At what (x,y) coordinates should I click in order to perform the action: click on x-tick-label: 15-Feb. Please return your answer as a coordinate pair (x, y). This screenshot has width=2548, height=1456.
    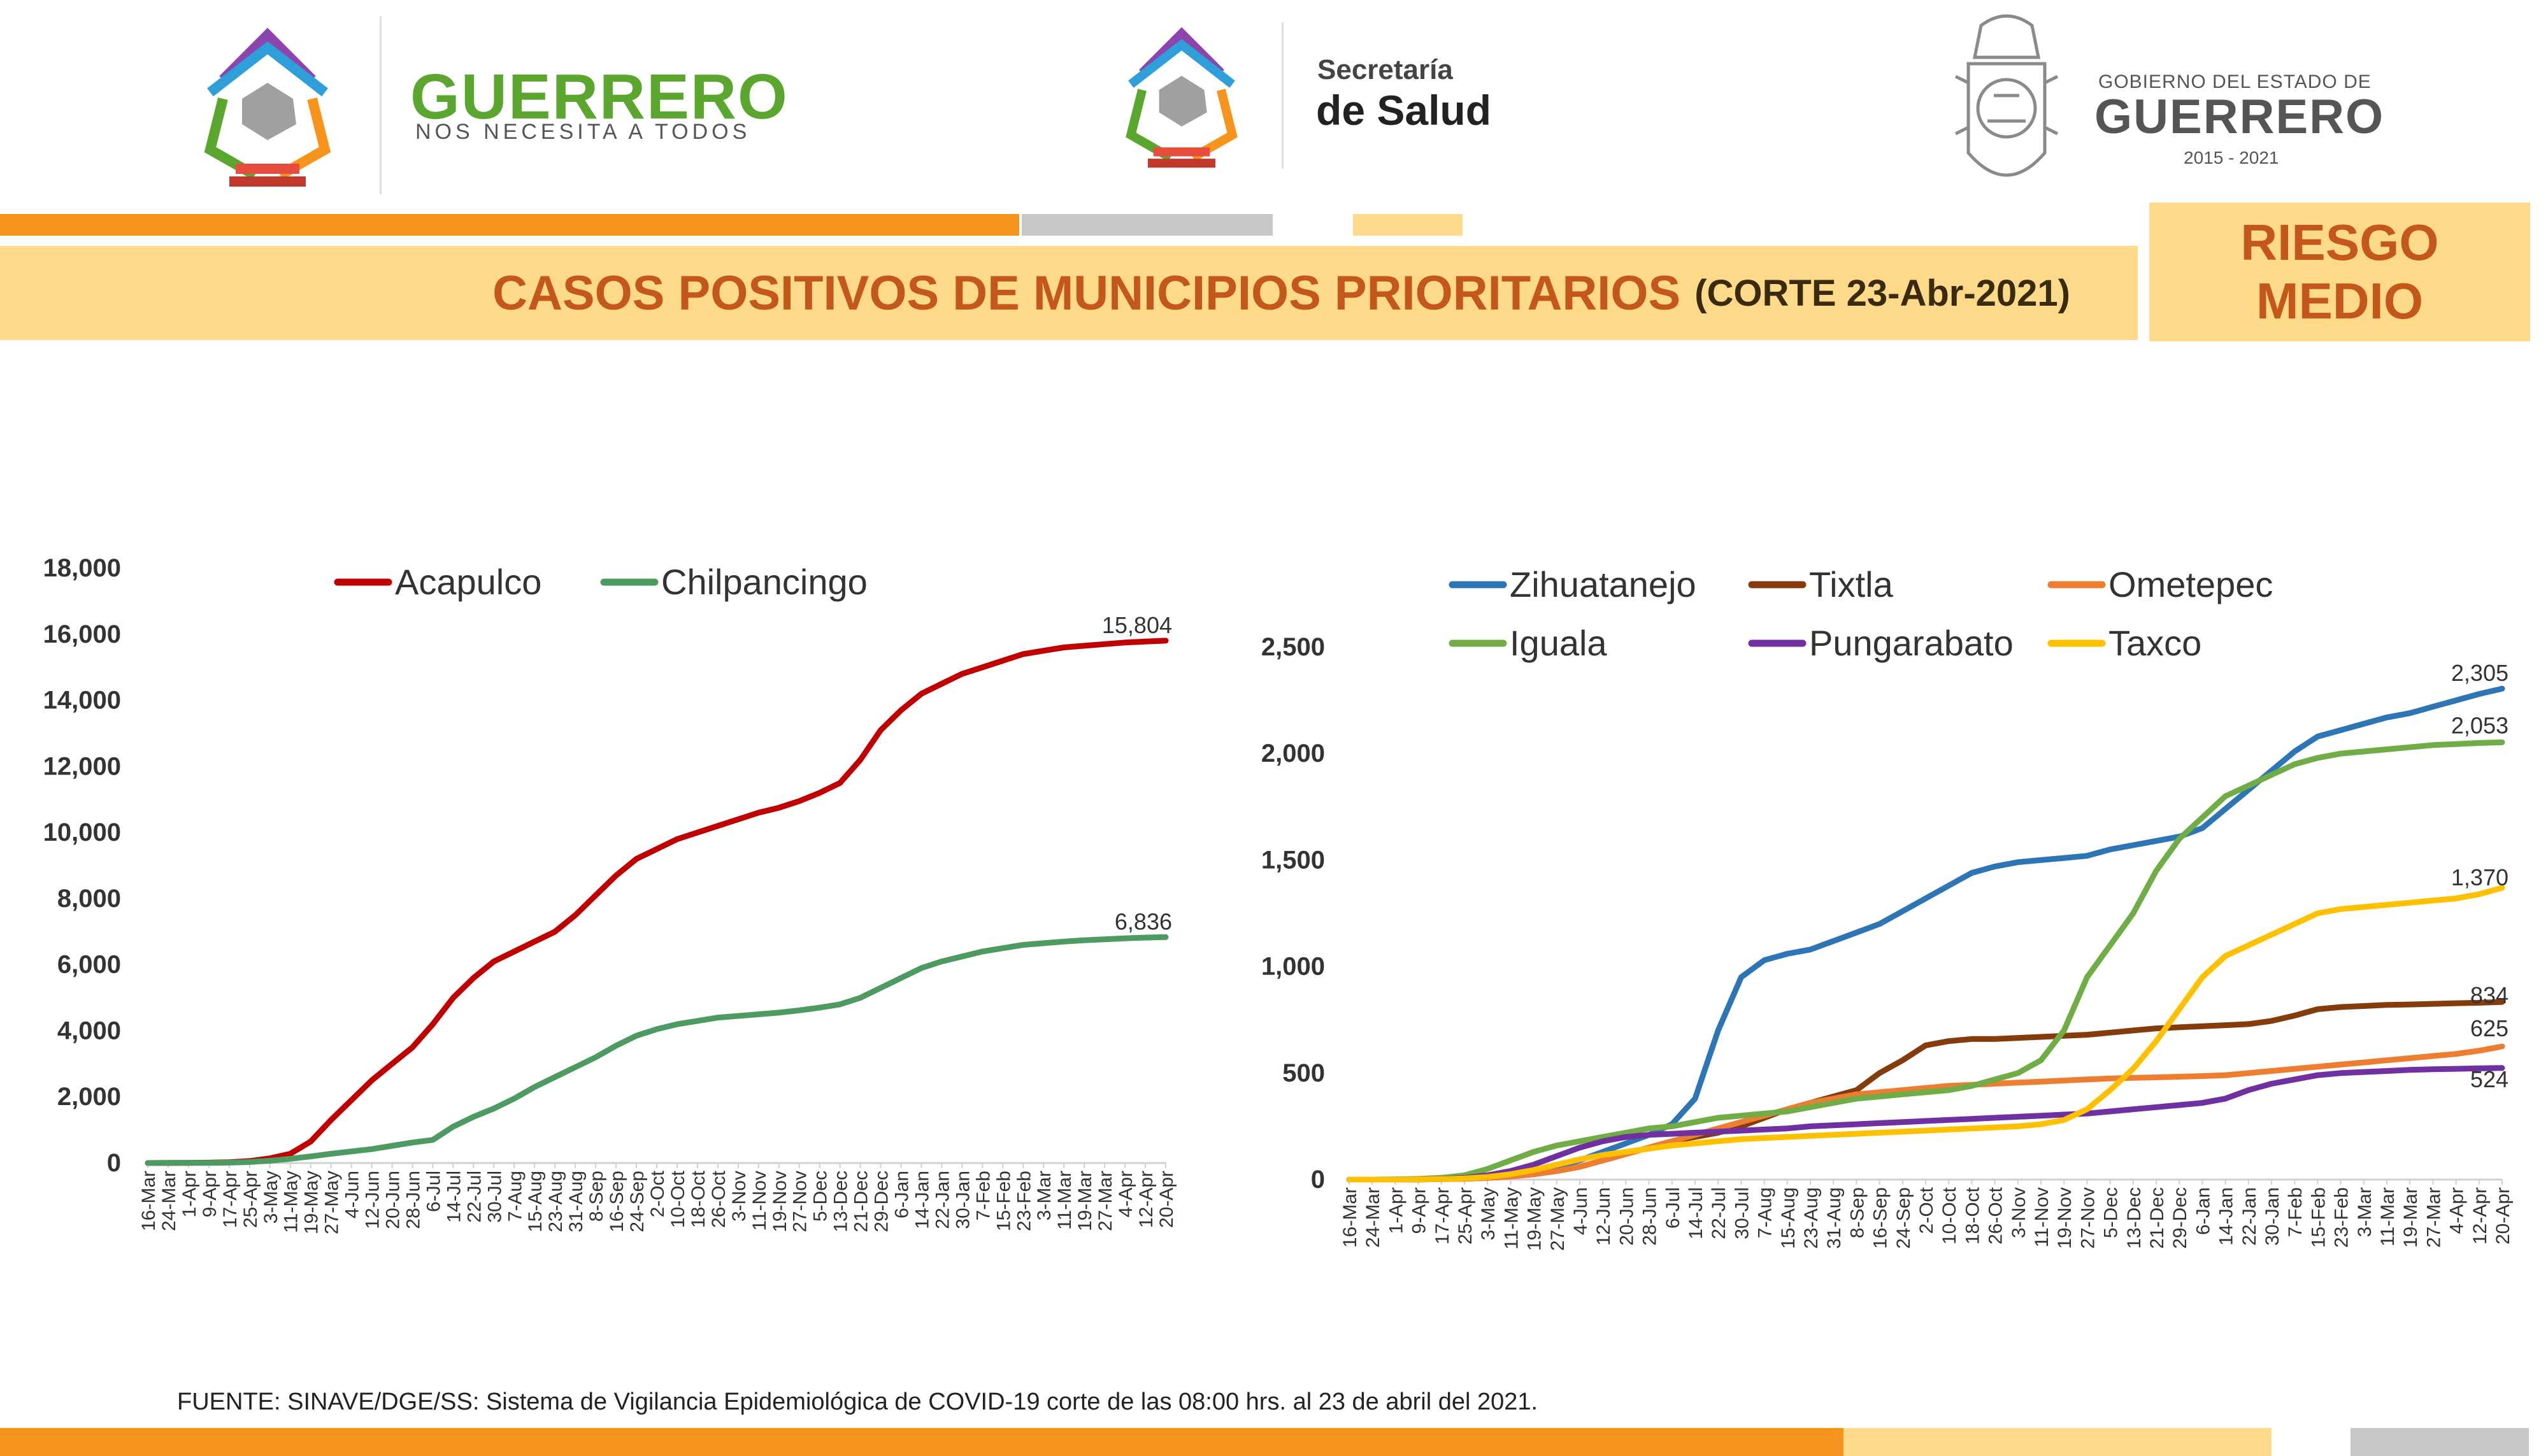
    Looking at the image, I should click on (2319, 1217).